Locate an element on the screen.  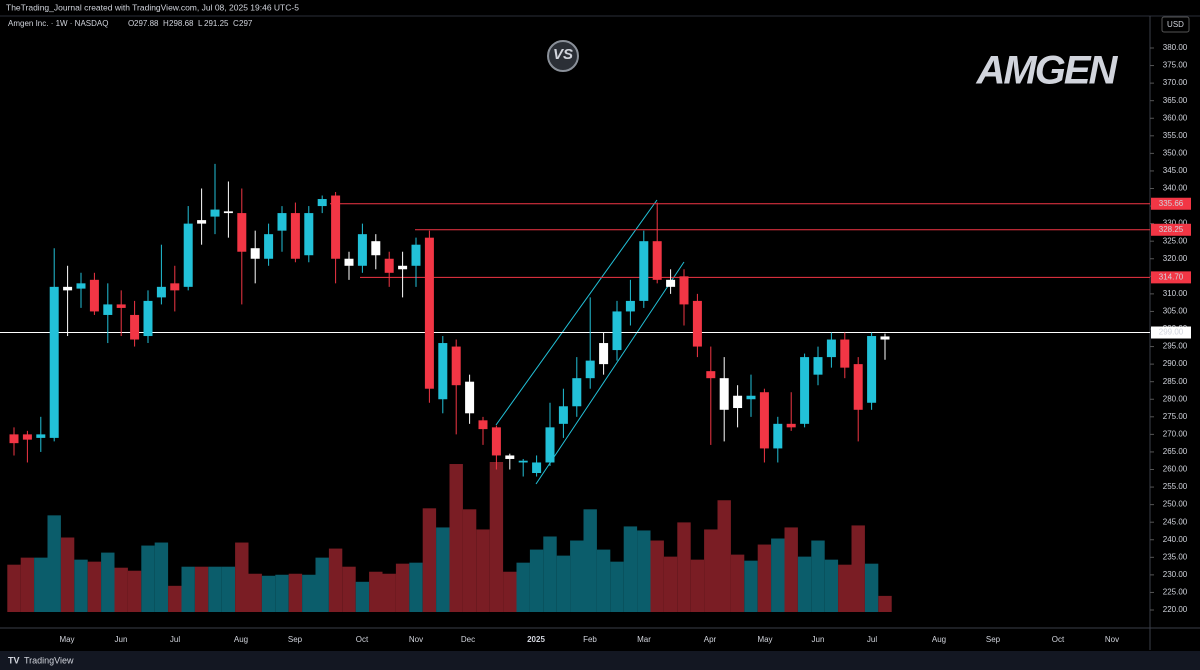
x-tick-label: Sep is located at coordinates (295, 639).